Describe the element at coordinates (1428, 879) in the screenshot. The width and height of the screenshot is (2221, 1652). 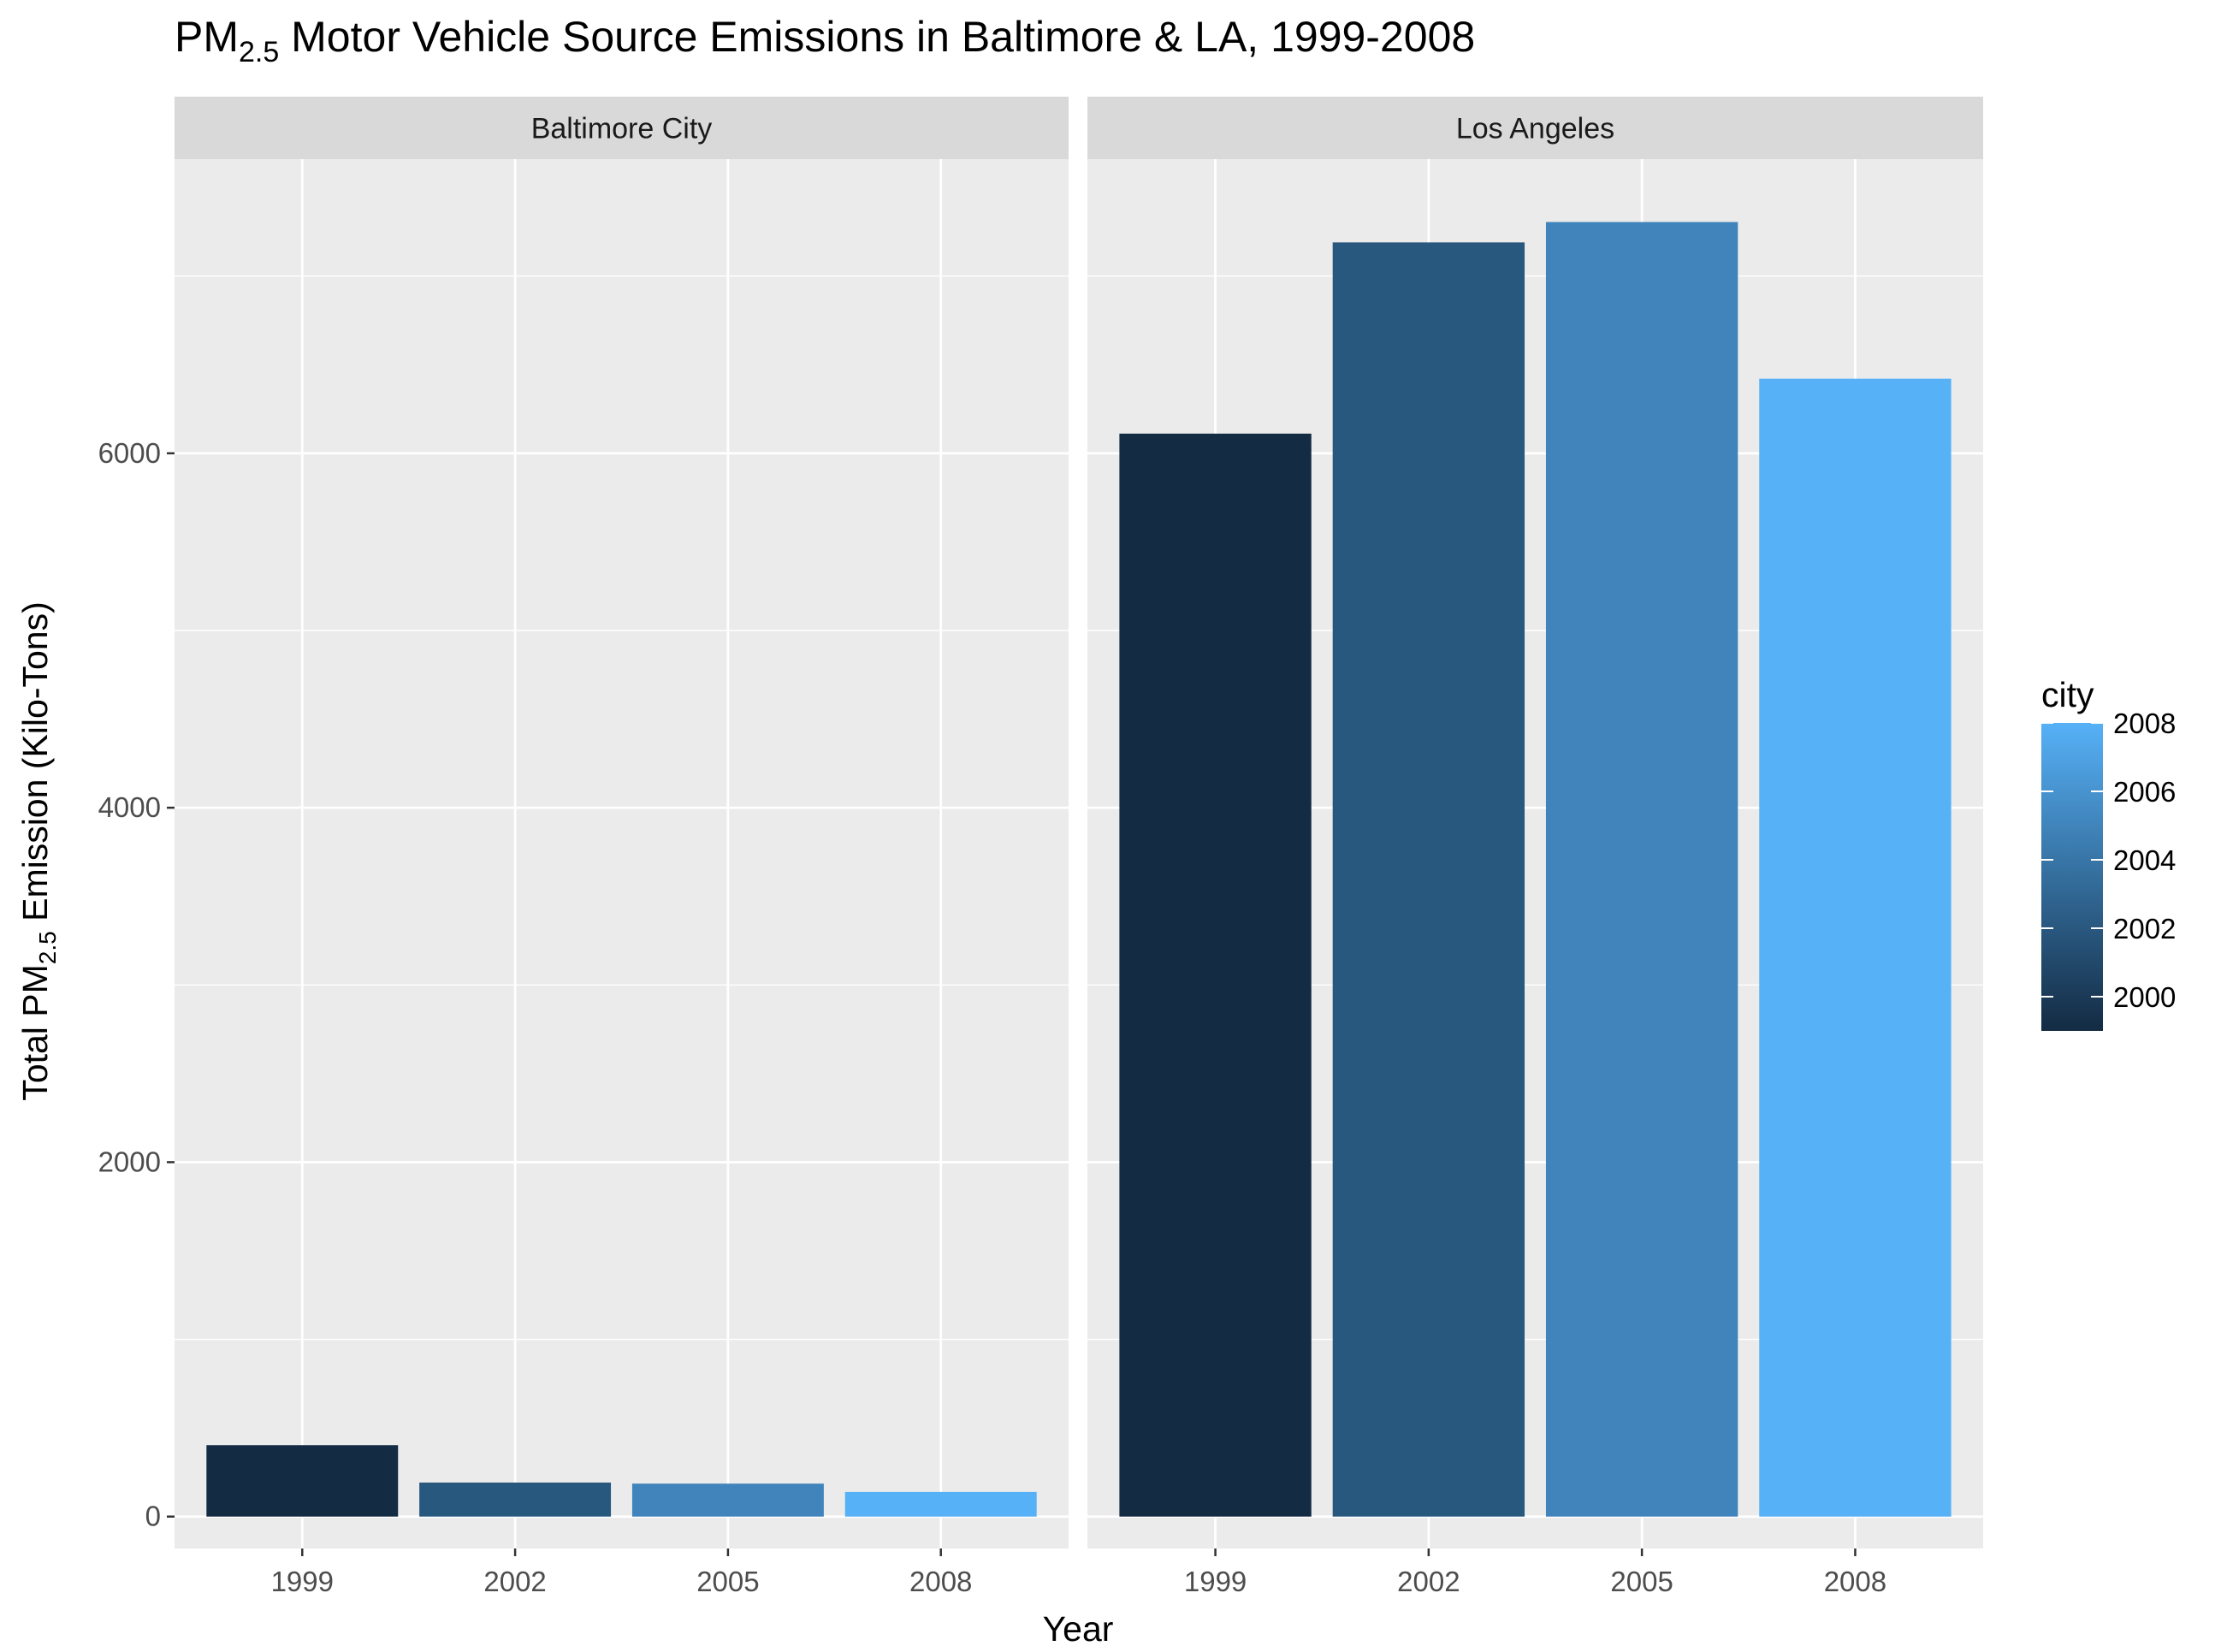
I see `bar-los-angeles-2002` at that location.